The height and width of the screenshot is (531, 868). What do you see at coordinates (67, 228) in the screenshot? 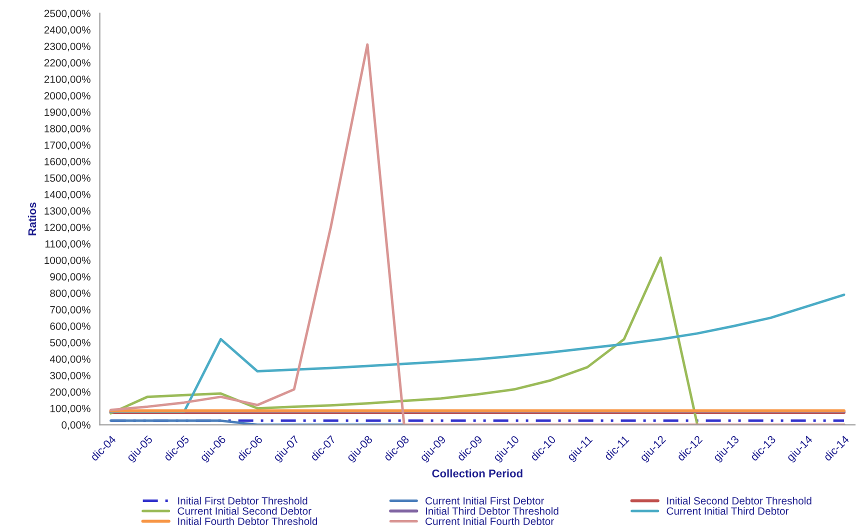
I see `y-tick-label: 1200,00%` at bounding box center [67, 228].